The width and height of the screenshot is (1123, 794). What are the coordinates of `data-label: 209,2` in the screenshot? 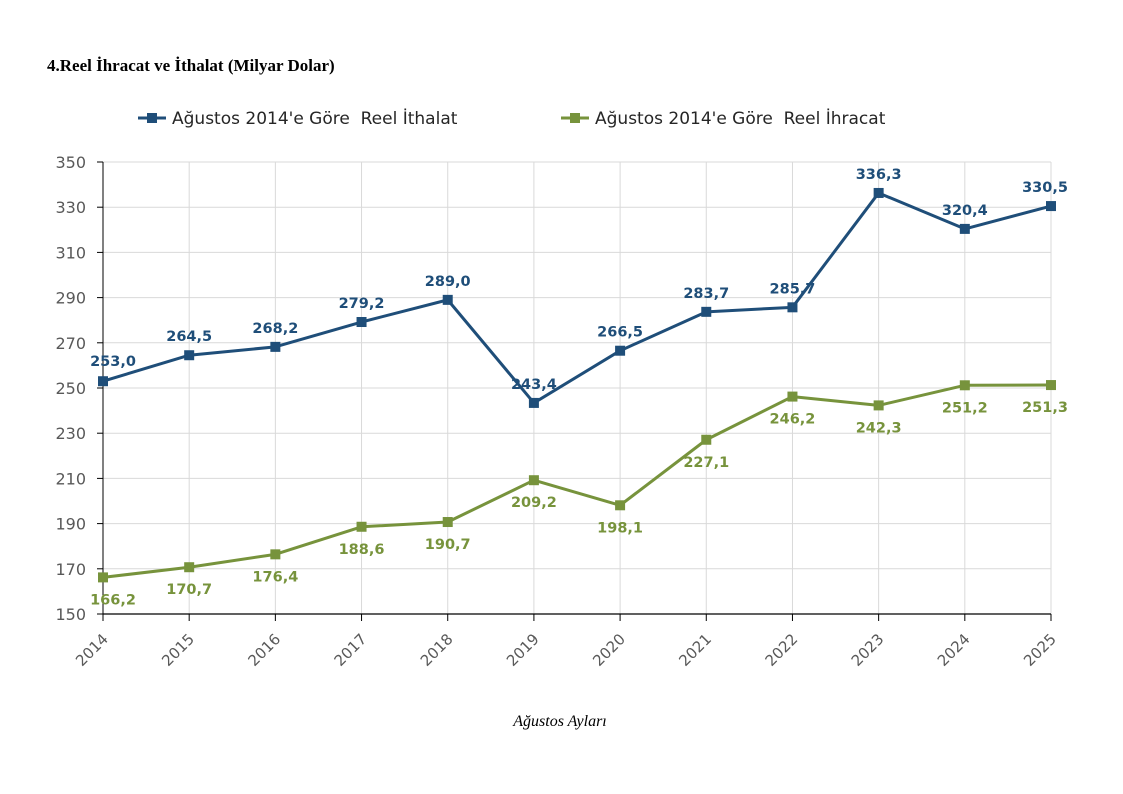 It's located at (534, 503).